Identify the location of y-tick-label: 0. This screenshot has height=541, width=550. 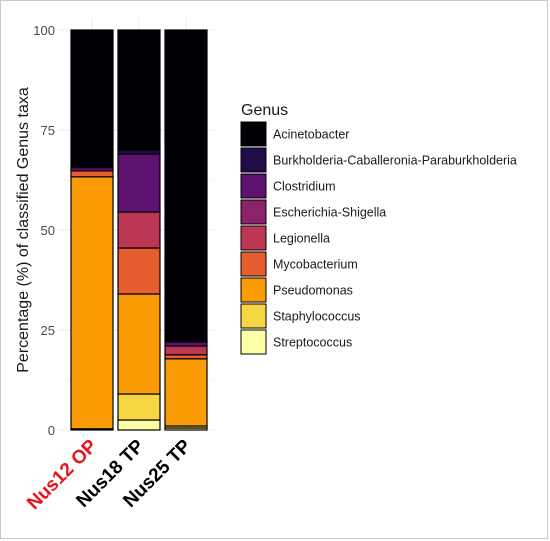
(51, 430).